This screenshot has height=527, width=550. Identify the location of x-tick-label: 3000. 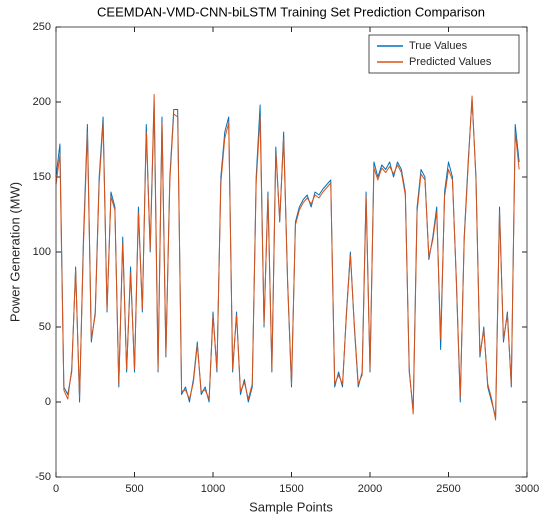
(527, 489).